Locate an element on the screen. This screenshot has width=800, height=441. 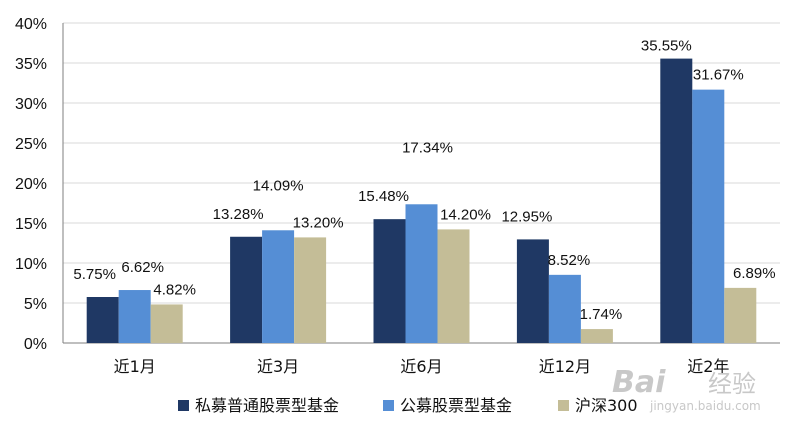
y-tick-label: 40% is located at coordinates (31, 24).